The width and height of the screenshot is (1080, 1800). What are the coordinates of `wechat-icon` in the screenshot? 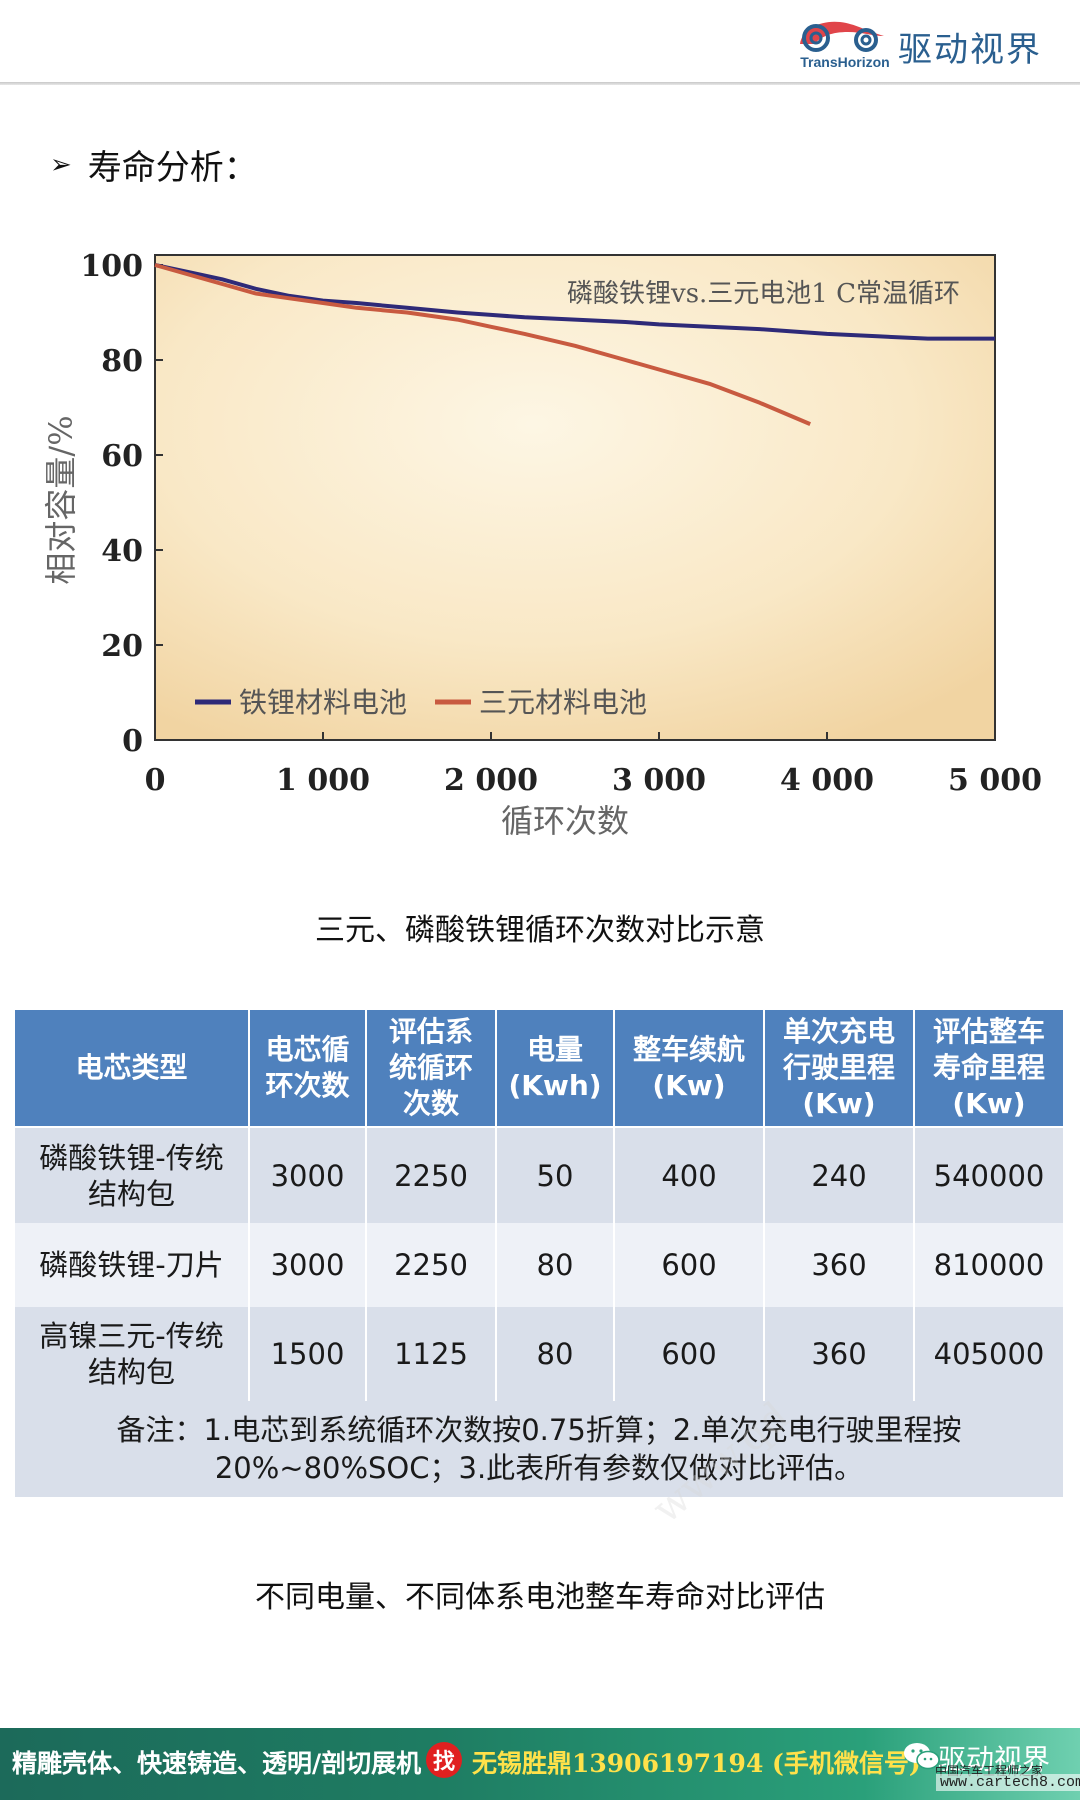 It's located at (922, 1756).